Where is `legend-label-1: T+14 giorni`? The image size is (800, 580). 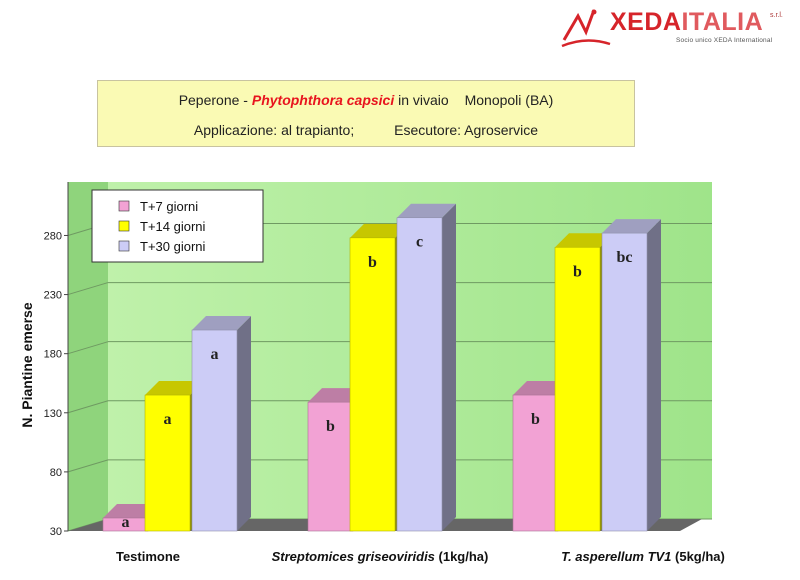
legend-label-1: T+14 giorni is located at coordinates (173, 226).